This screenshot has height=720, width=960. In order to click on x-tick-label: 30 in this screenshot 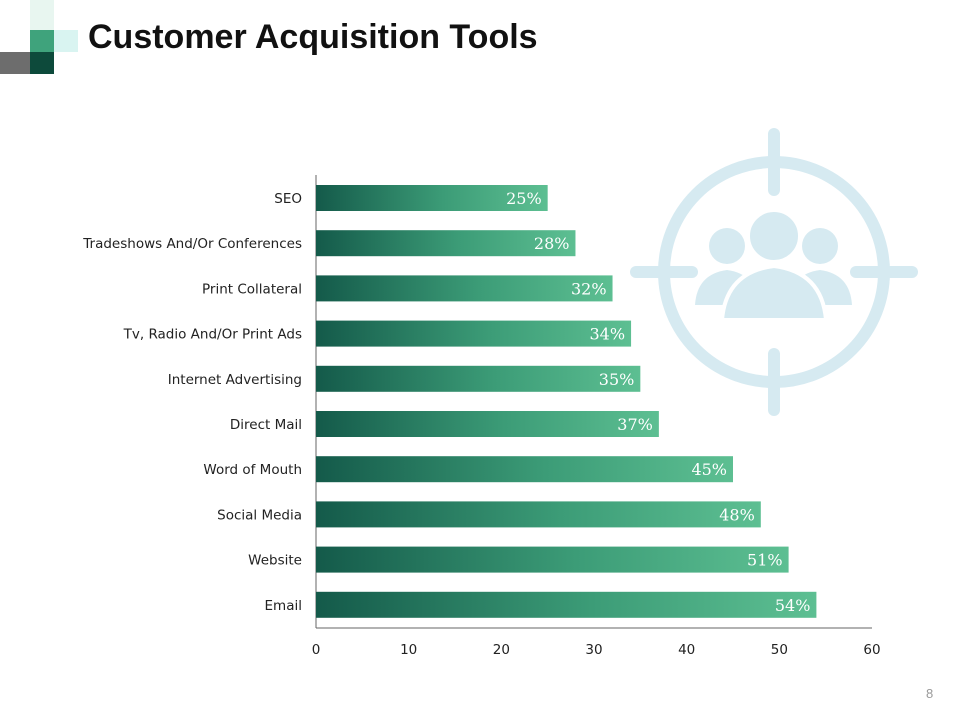, I will do `click(593, 650)`.